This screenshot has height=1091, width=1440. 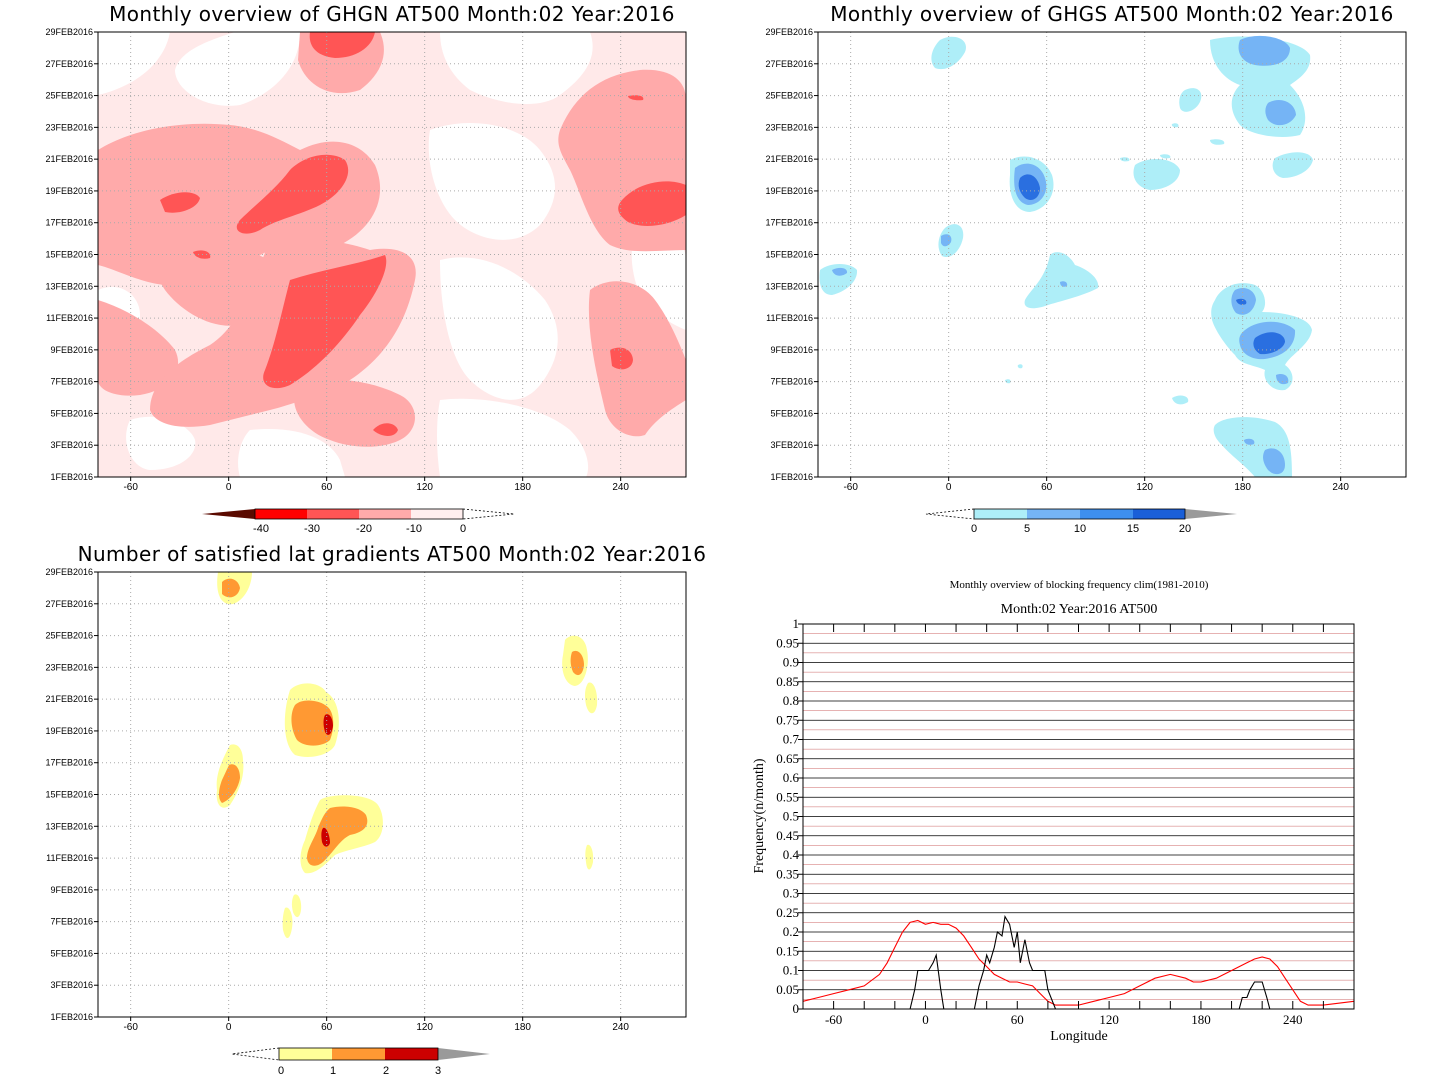 I want to click on ghgs-xtick-label: 180, so click(x=1242, y=487).